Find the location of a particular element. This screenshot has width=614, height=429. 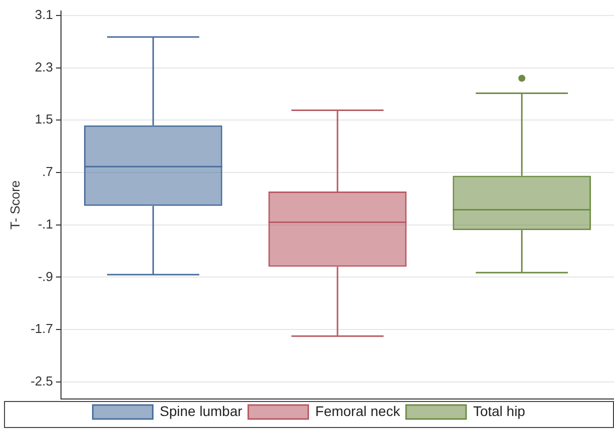

y-tick-label: .7 is located at coordinates (47, 172).